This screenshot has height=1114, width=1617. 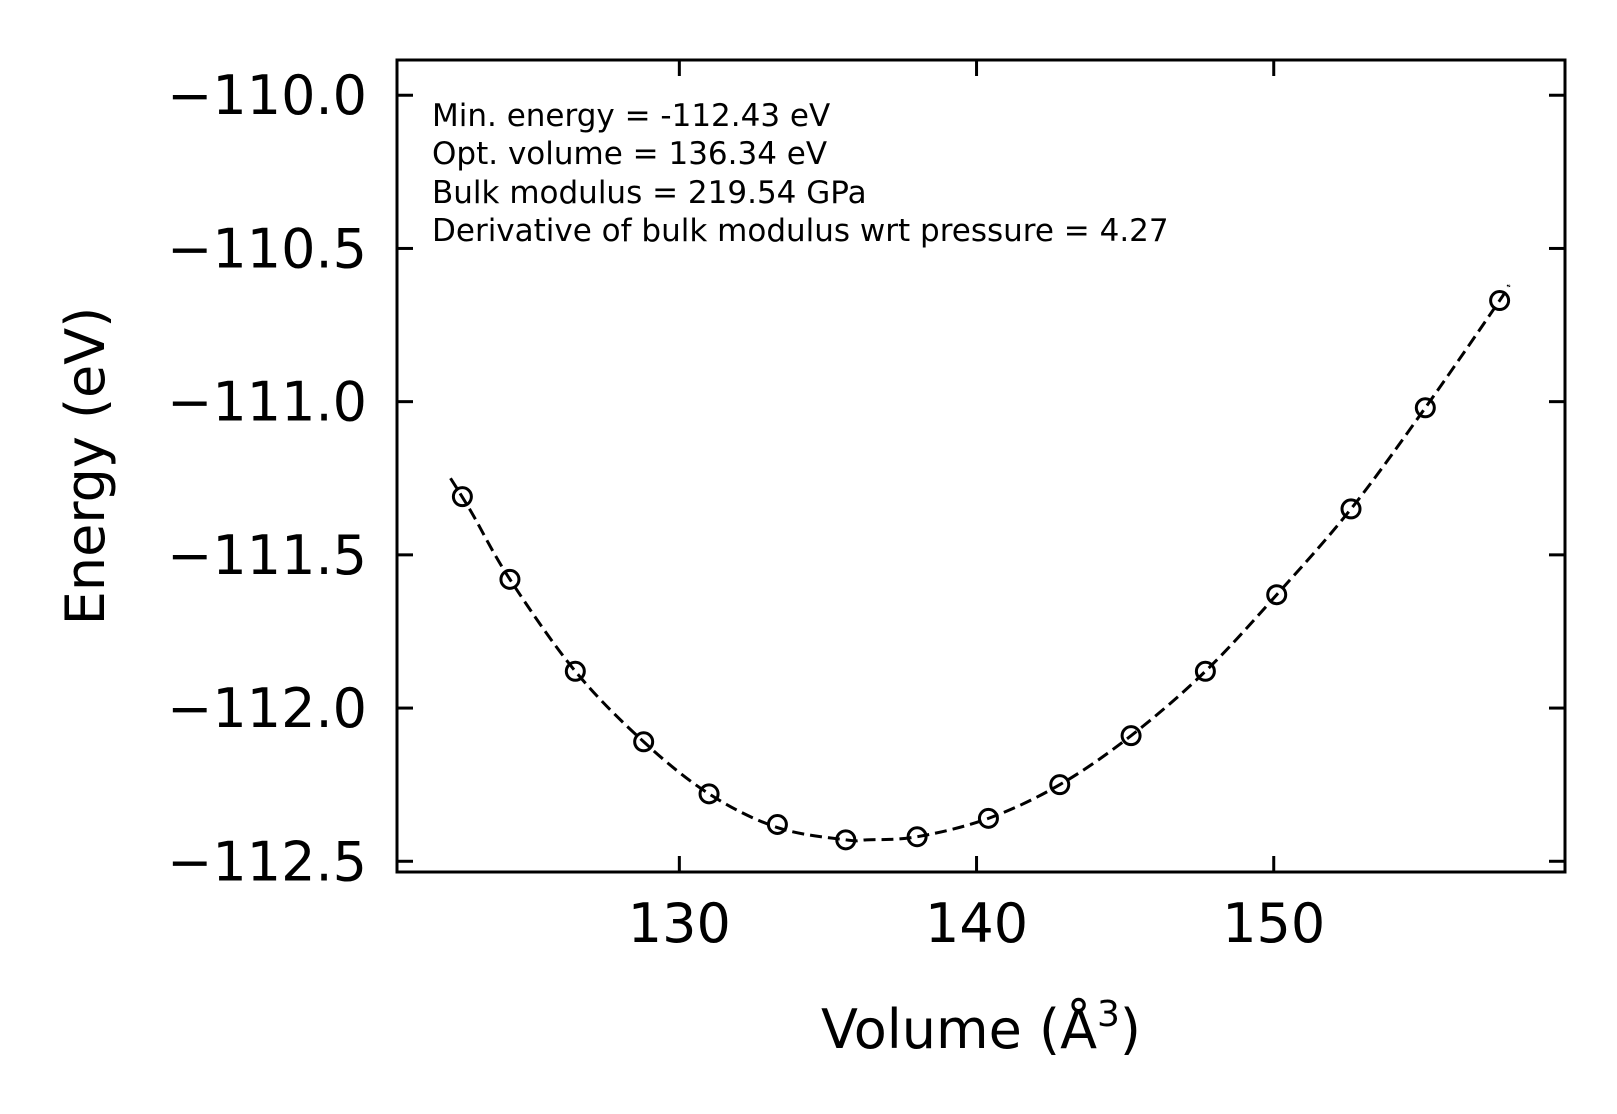 What do you see at coordinates (267, 248) in the screenshot?
I see `y-tick-label: −110.5` at bounding box center [267, 248].